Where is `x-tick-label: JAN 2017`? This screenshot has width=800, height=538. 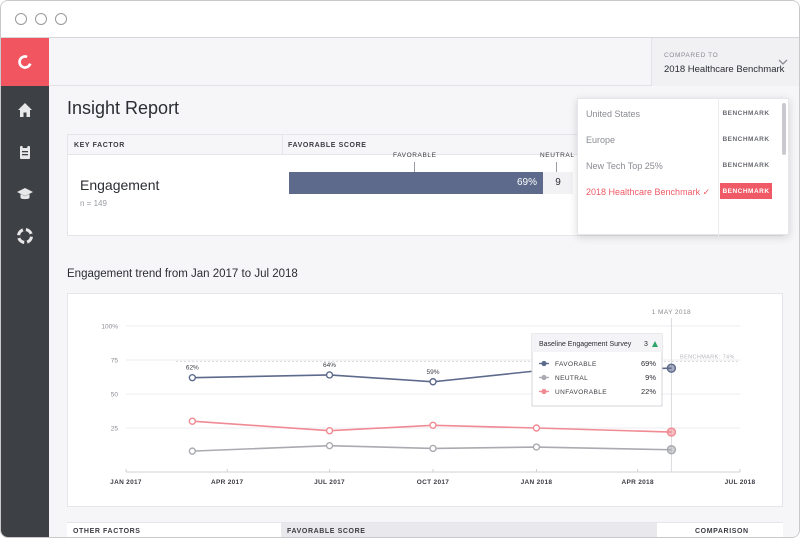 x-tick-label: JAN 2017 is located at coordinates (126, 482).